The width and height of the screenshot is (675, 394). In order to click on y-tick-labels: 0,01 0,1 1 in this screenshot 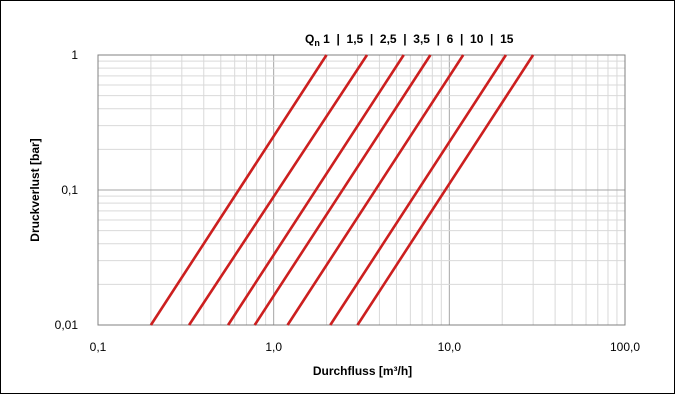, I will do `click(67, 190)`.